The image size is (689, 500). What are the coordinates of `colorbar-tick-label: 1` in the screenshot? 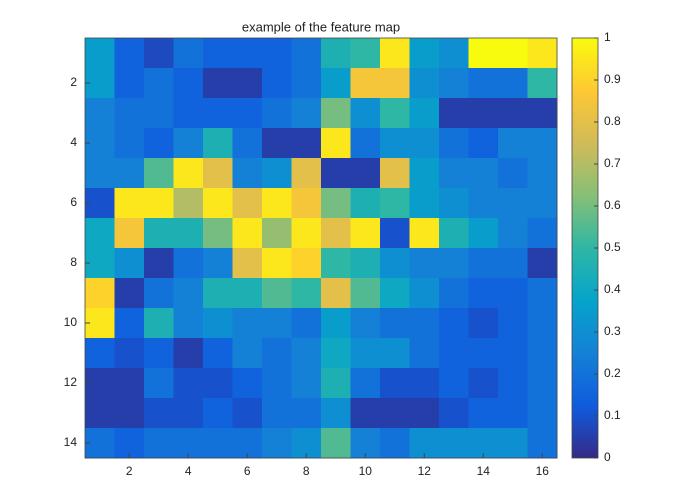 It's located at (607, 37).